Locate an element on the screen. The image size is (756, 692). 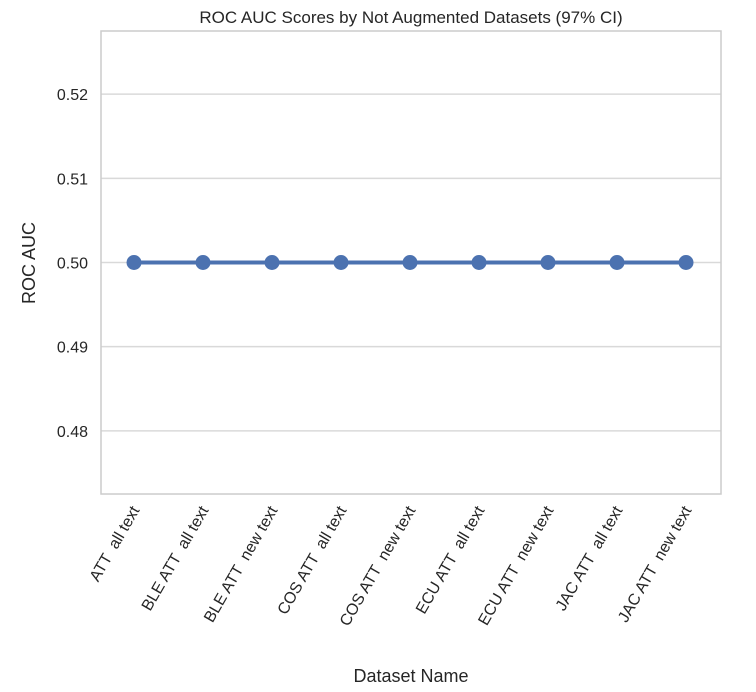
y-tick-labels: 0.48 0.49 0.50 0.51 0.52 is located at coordinates (72, 264).